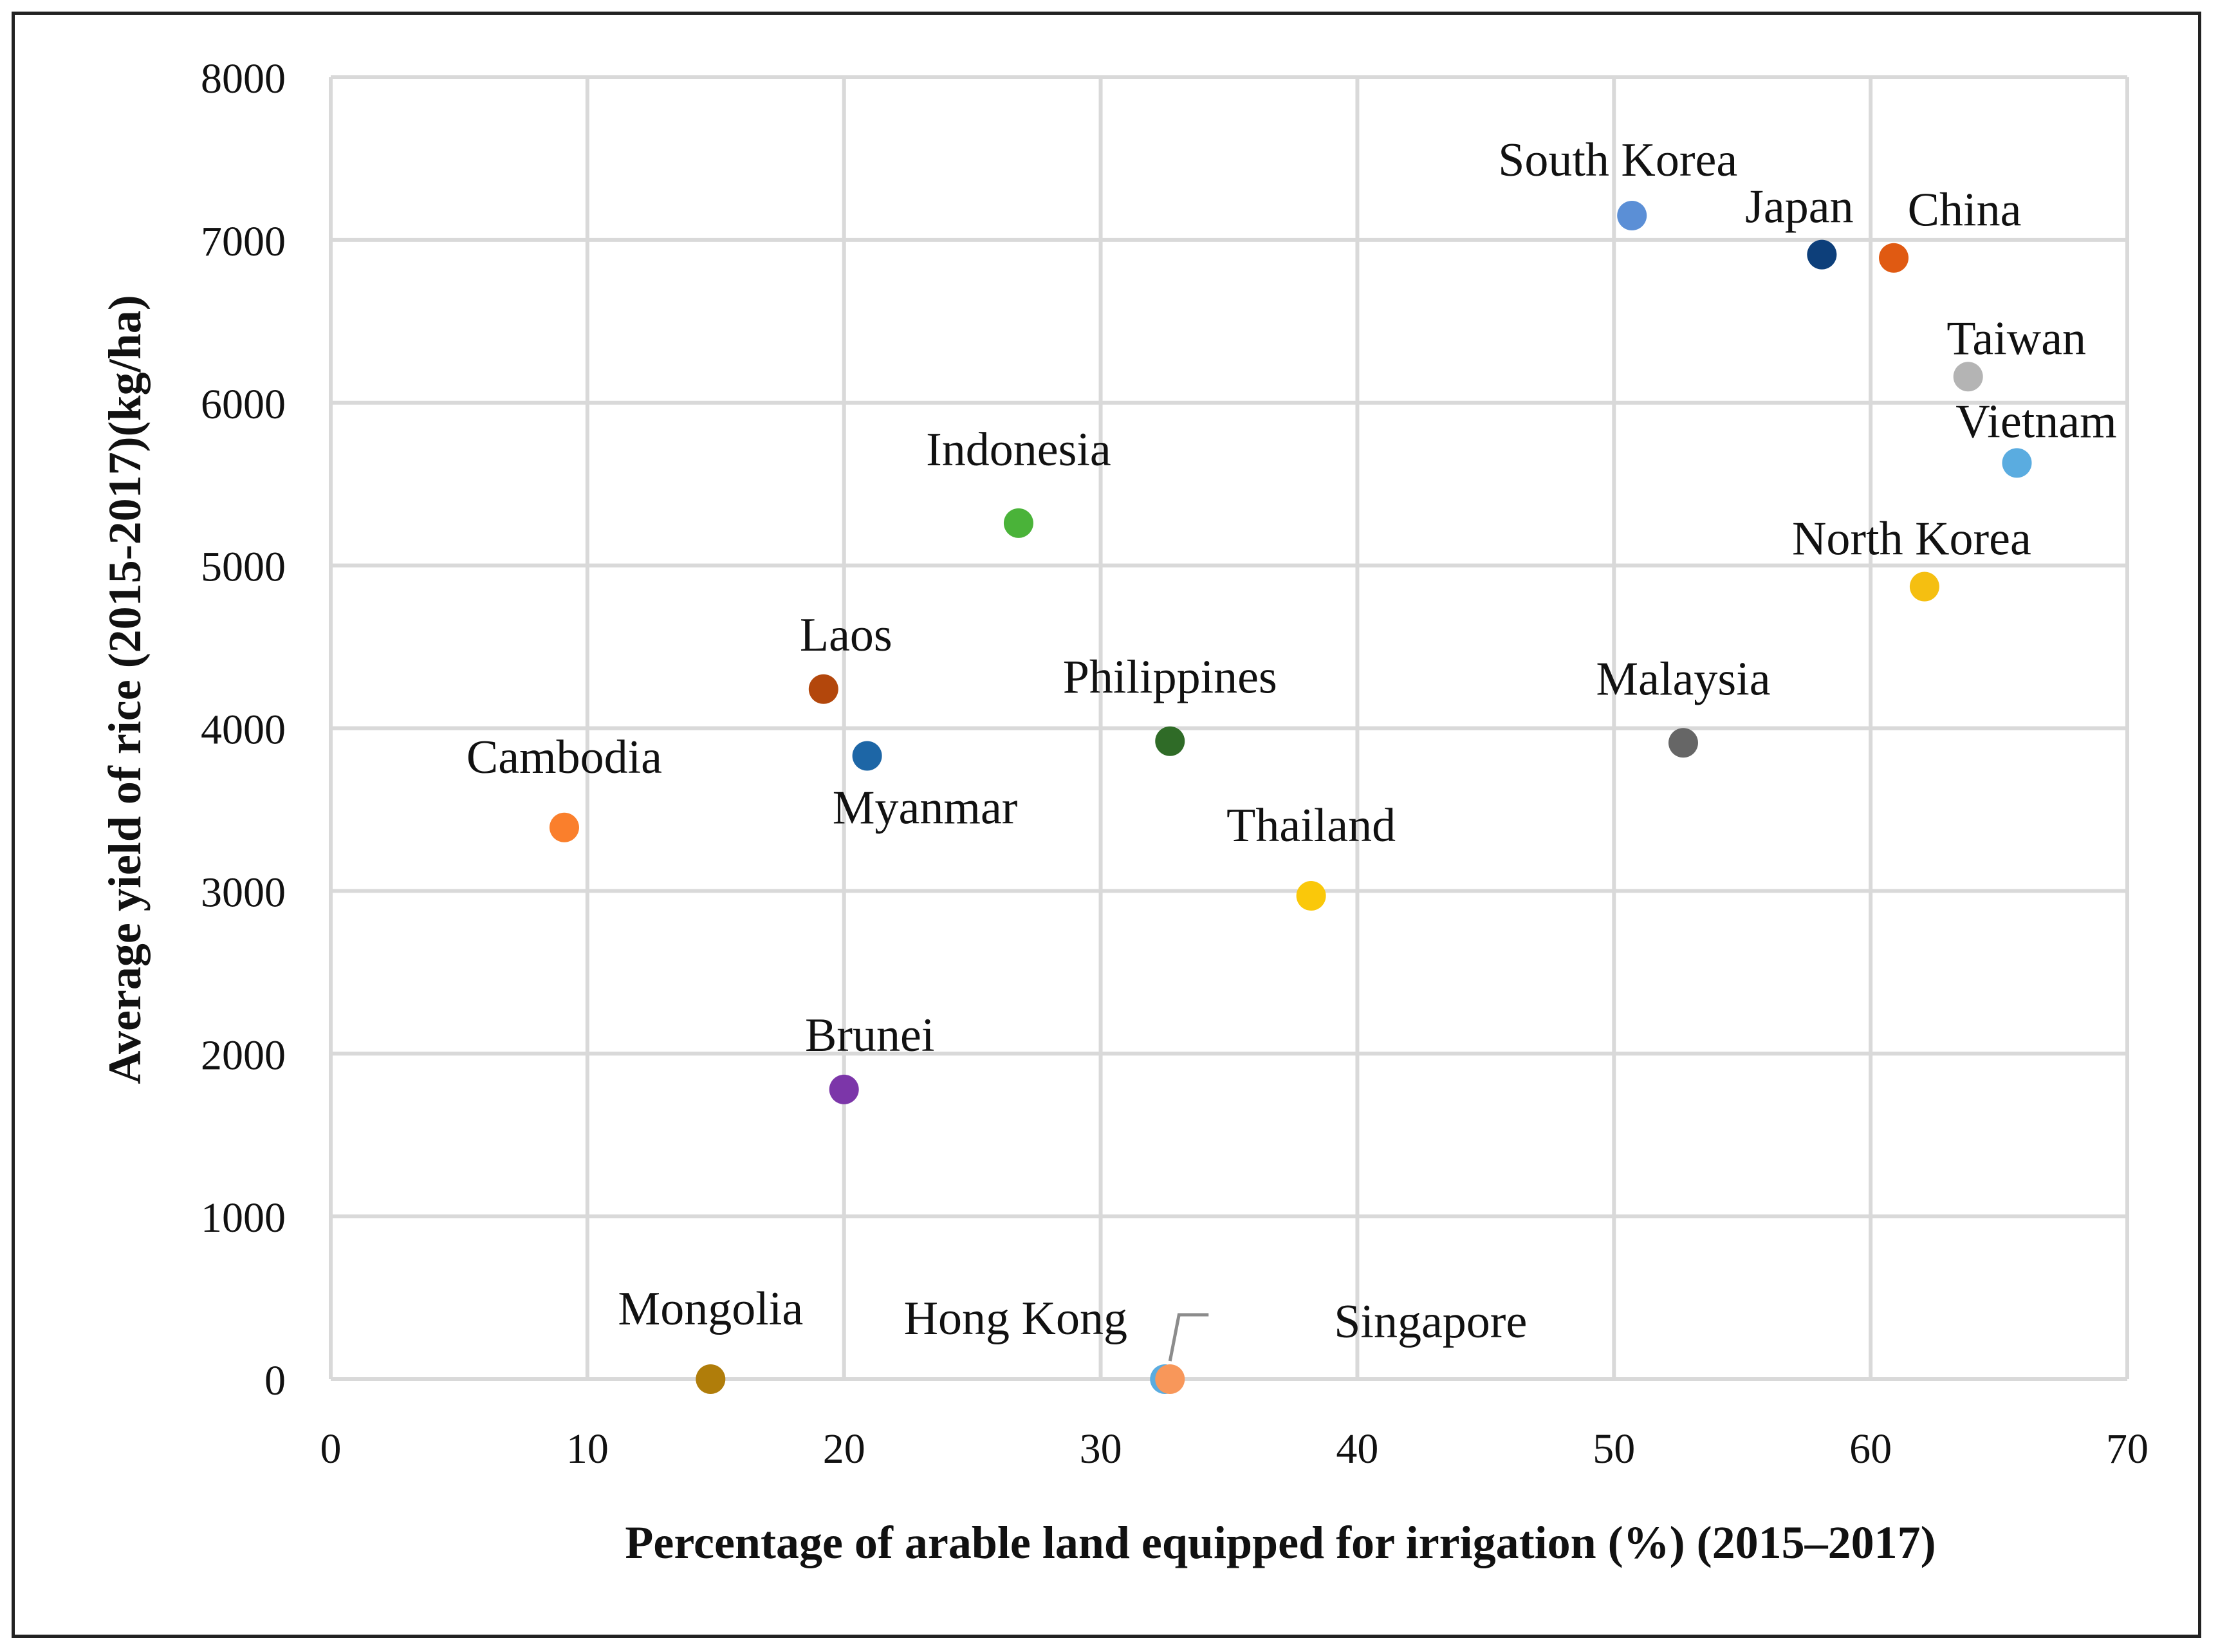  What do you see at coordinates (587, 1448) in the screenshot?
I see `x-tick-label: 10` at bounding box center [587, 1448].